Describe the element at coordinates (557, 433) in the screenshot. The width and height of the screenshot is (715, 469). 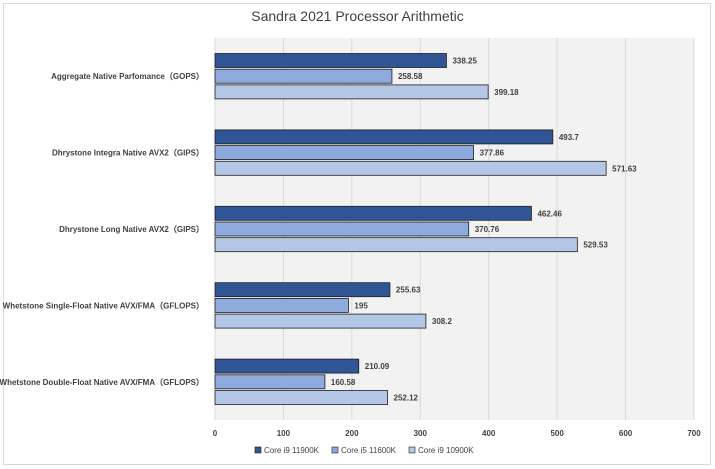
I see `x-tick-label: 500` at that location.